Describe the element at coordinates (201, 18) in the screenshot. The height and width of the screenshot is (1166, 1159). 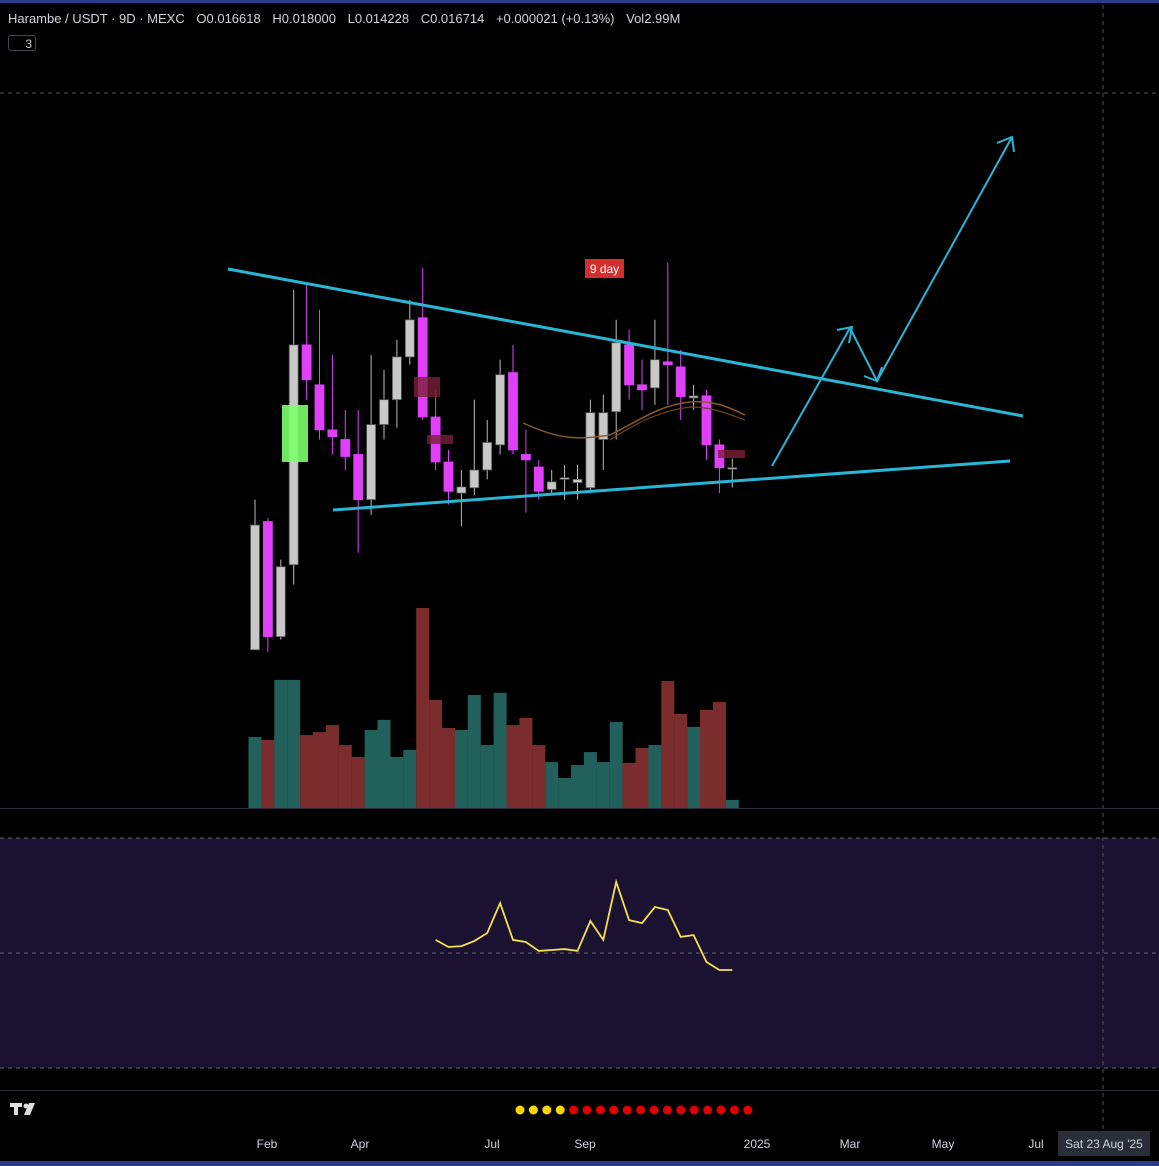
I see `open-label: O` at that location.